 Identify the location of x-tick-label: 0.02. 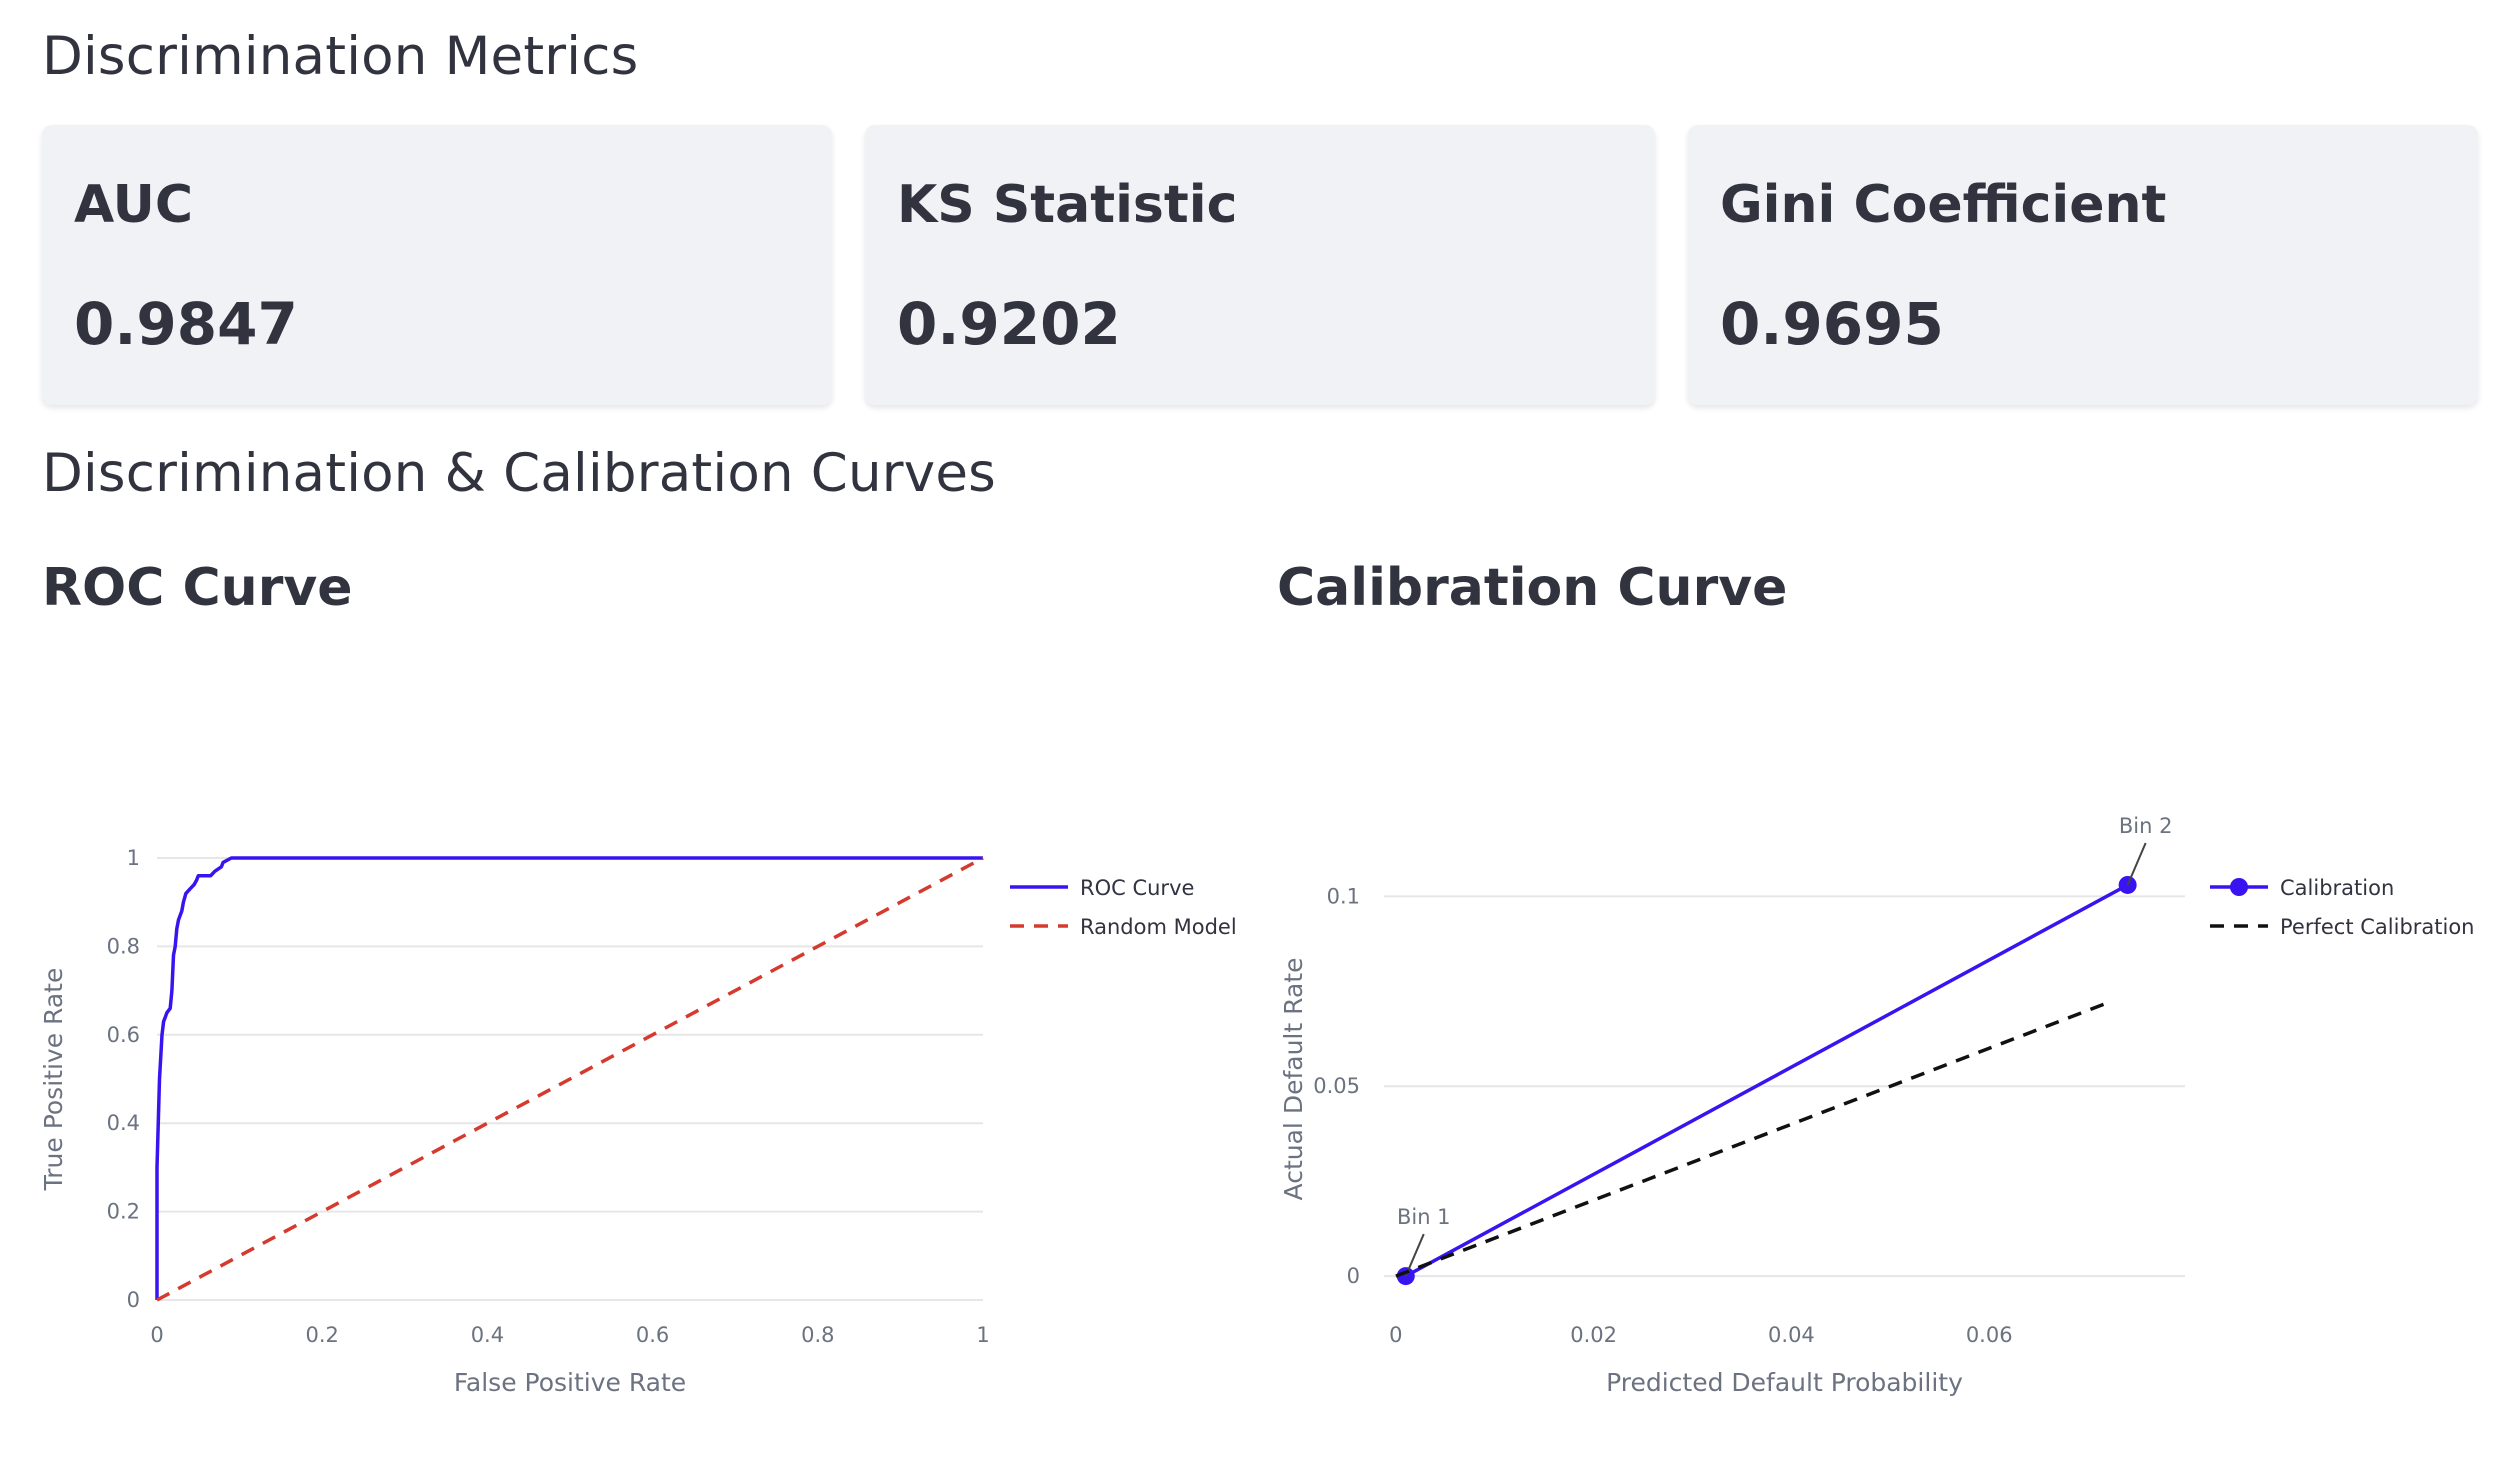
(1593, 1335).